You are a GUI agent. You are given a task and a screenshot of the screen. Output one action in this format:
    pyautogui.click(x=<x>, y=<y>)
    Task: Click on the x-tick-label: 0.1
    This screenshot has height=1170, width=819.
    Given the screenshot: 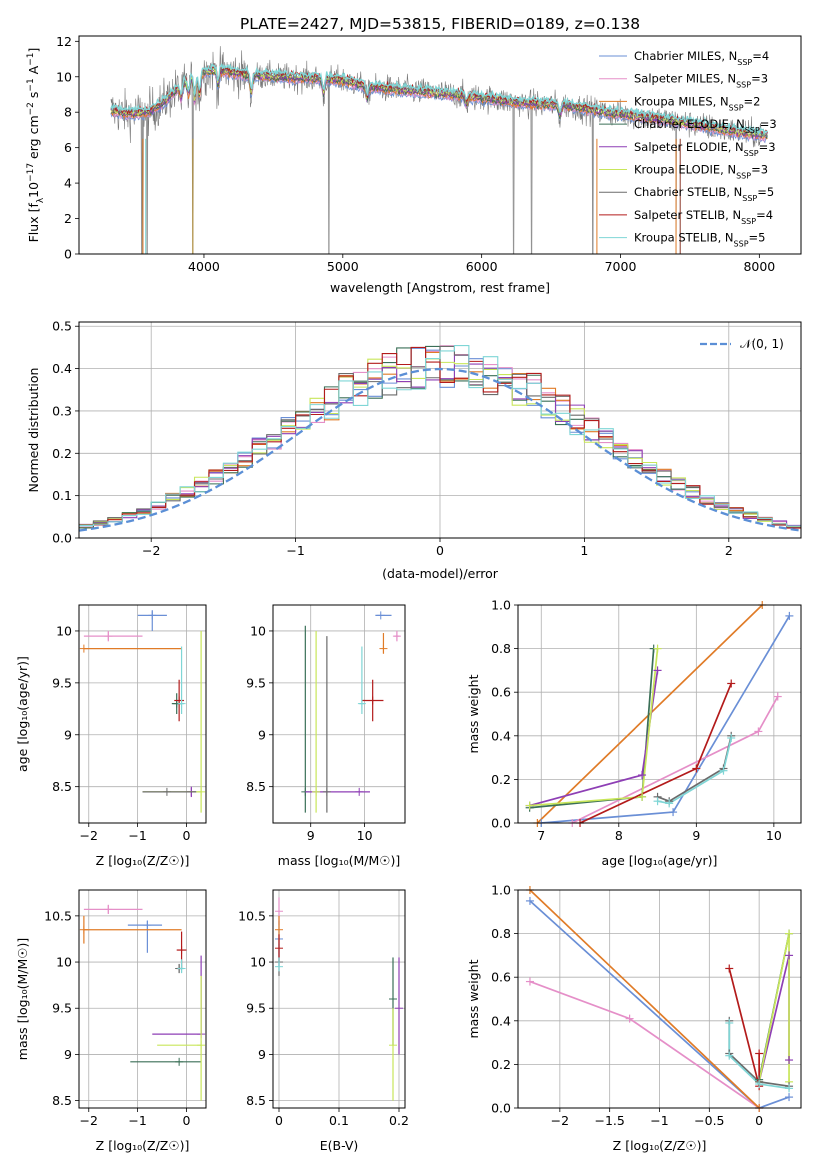 What is the action you would take?
    pyautogui.click(x=339, y=1120)
    